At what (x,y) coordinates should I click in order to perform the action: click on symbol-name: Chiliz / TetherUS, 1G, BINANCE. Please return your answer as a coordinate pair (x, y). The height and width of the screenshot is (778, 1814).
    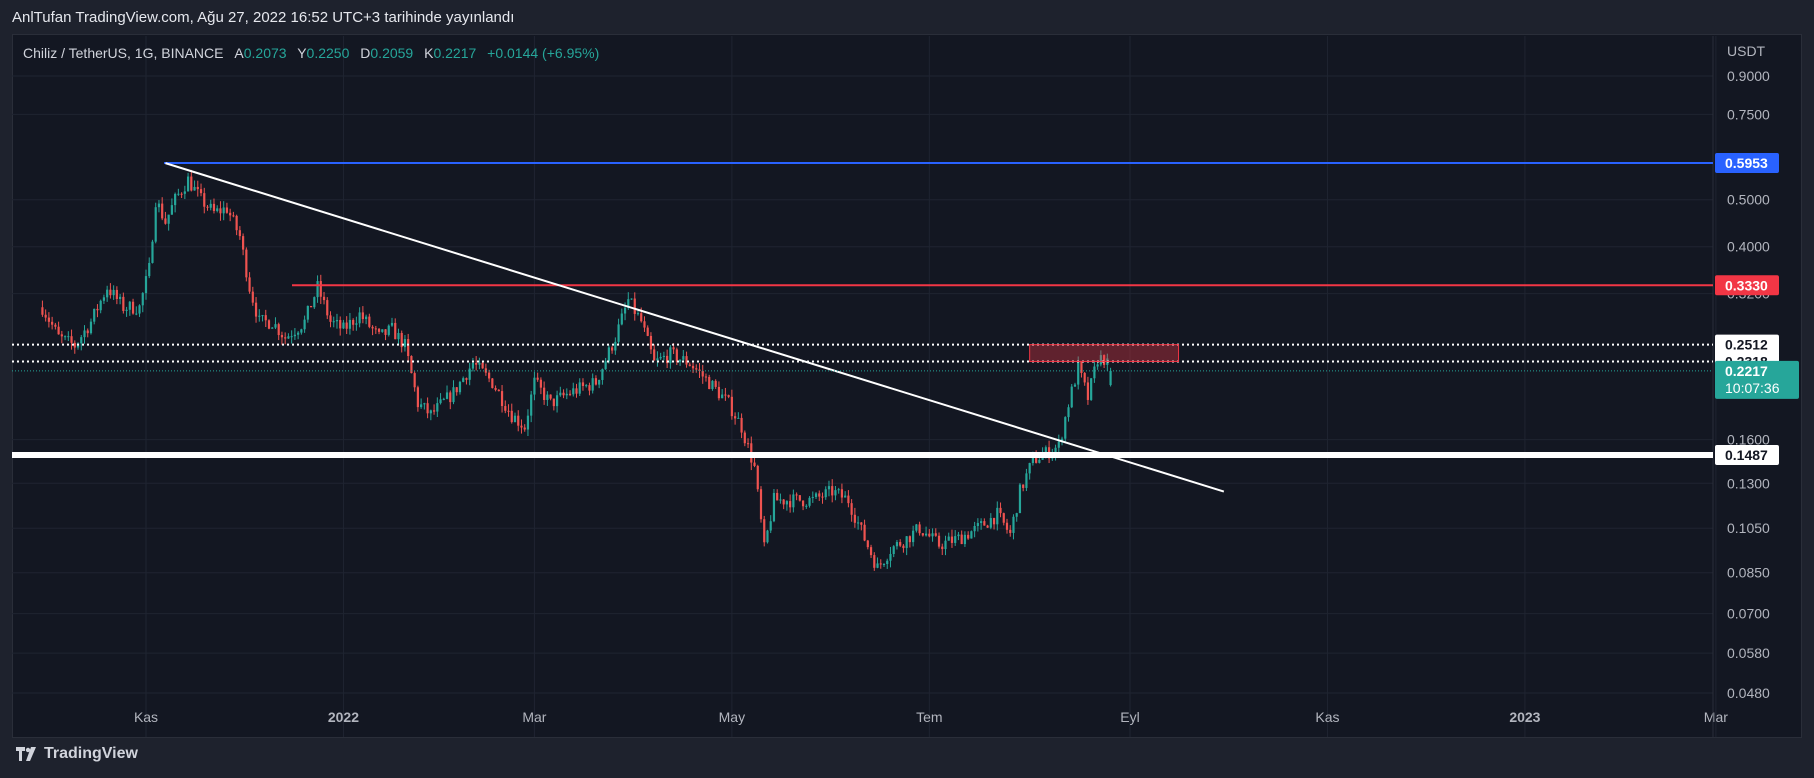
    Looking at the image, I should click on (123, 53).